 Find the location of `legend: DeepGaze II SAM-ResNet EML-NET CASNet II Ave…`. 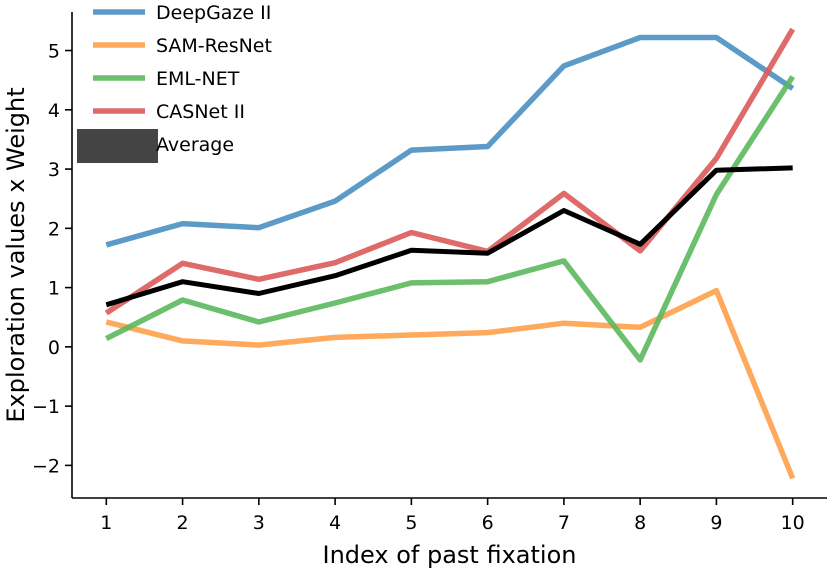

legend: DeepGaze II SAM-ResNet EML-NET CASNet II Ave… is located at coordinates (174, 82).